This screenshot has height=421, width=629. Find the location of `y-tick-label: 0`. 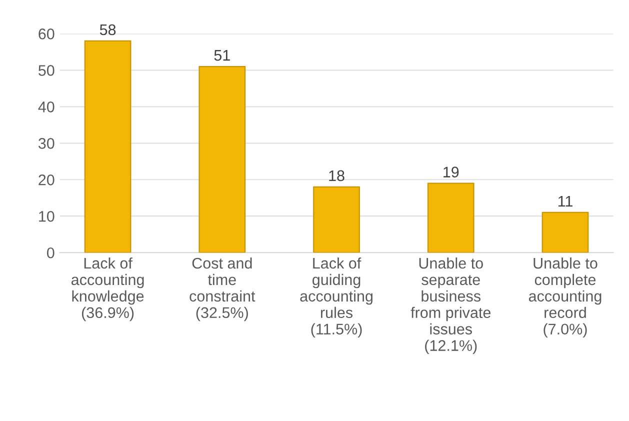

y-tick-label: 0 is located at coordinates (50, 252).